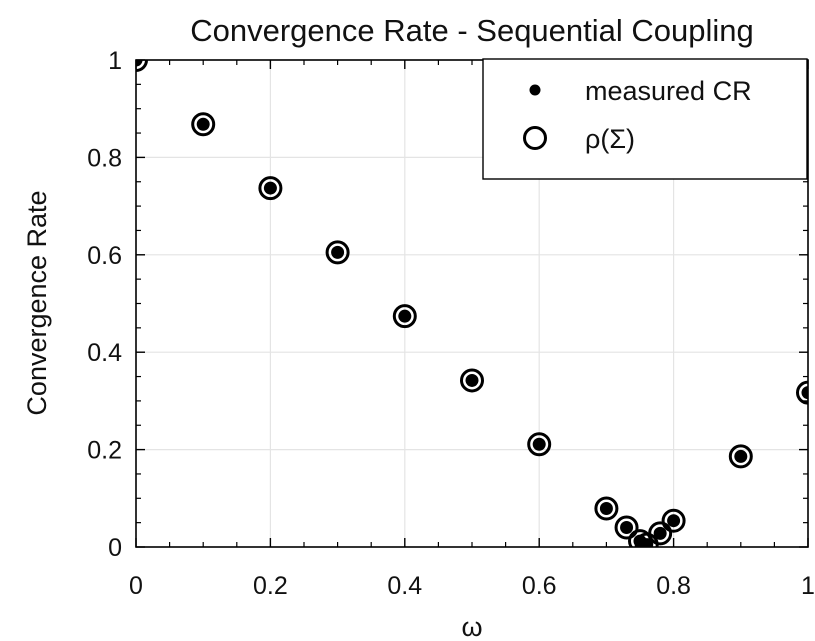 Image resolution: width=815 pixels, height=641 pixels. I want to click on legend-box, so click(645, 119).